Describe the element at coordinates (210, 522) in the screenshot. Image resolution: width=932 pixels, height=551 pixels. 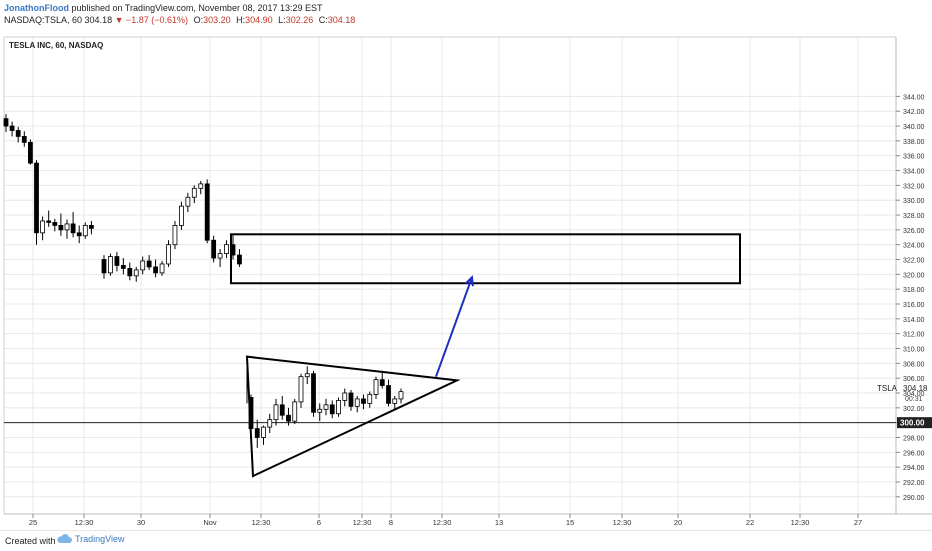
I see `x-tick-label: Nov` at that location.